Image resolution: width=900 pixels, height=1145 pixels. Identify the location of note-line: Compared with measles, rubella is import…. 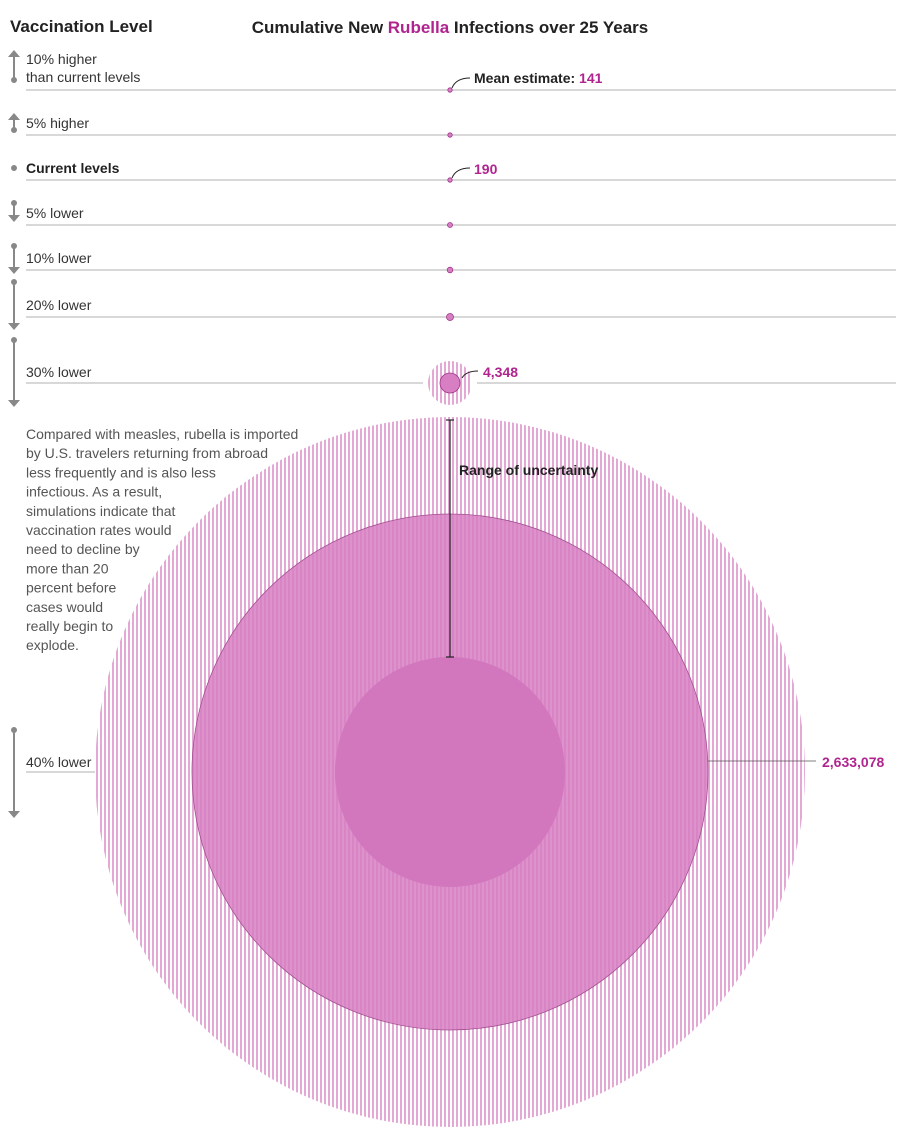
(162, 434).